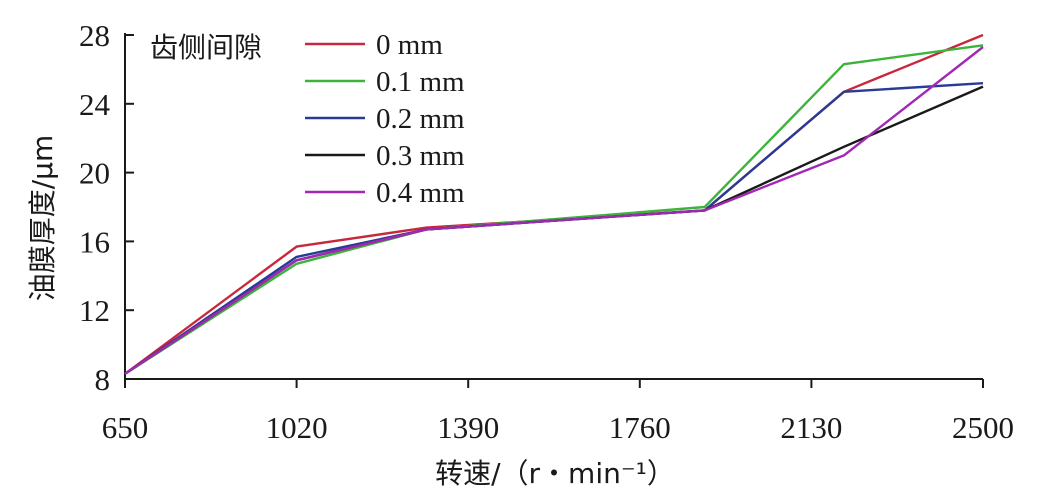 This screenshot has width=1037, height=503. Describe the element at coordinates (206, 47) in the screenshot. I see `legend-title: 齿侧间隙` at that location.